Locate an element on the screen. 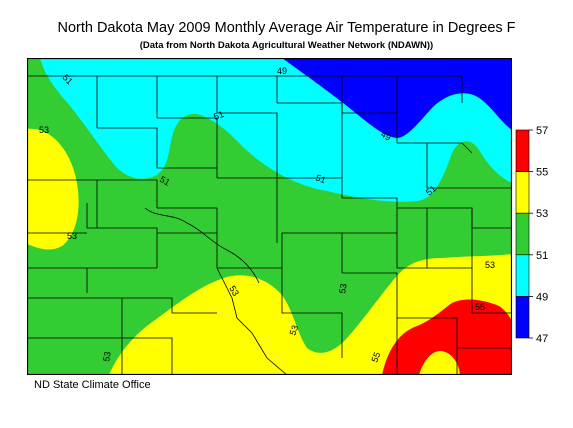  legend-tick-label: 57 is located at coordinates (542, 131).